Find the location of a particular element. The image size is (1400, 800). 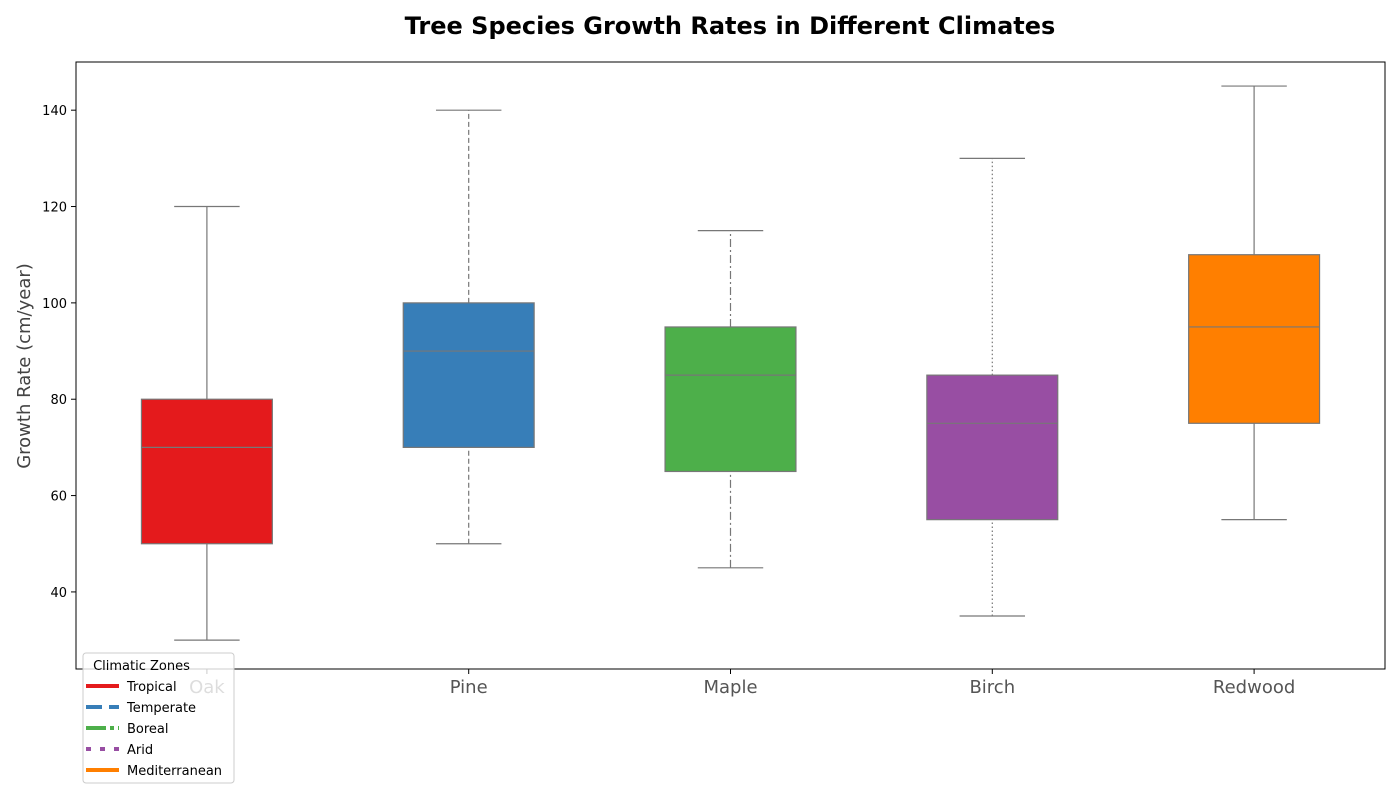

y-tick-label: 60 is located at coordinates (58, 497).